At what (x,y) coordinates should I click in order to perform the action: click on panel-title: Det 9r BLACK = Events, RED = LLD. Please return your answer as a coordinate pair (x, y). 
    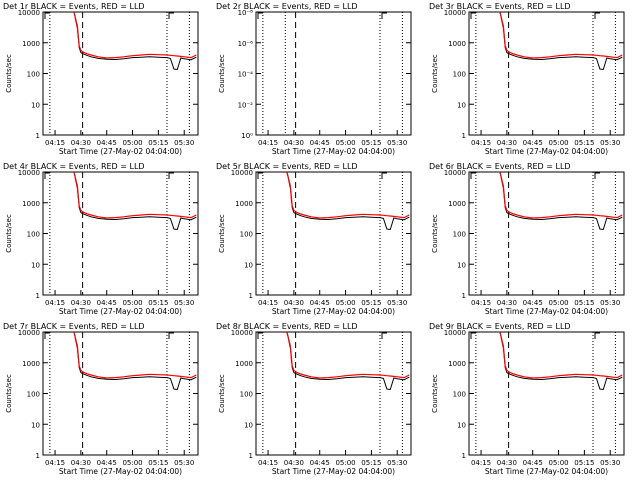
    Looking at the image, I should click on (500, 326).